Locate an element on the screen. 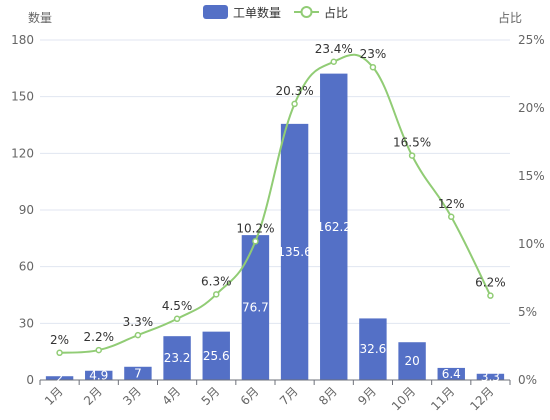 The width and height of the screenshot is (550, 420). x-tick-label: 2月 is located at coordinates (93, 396).